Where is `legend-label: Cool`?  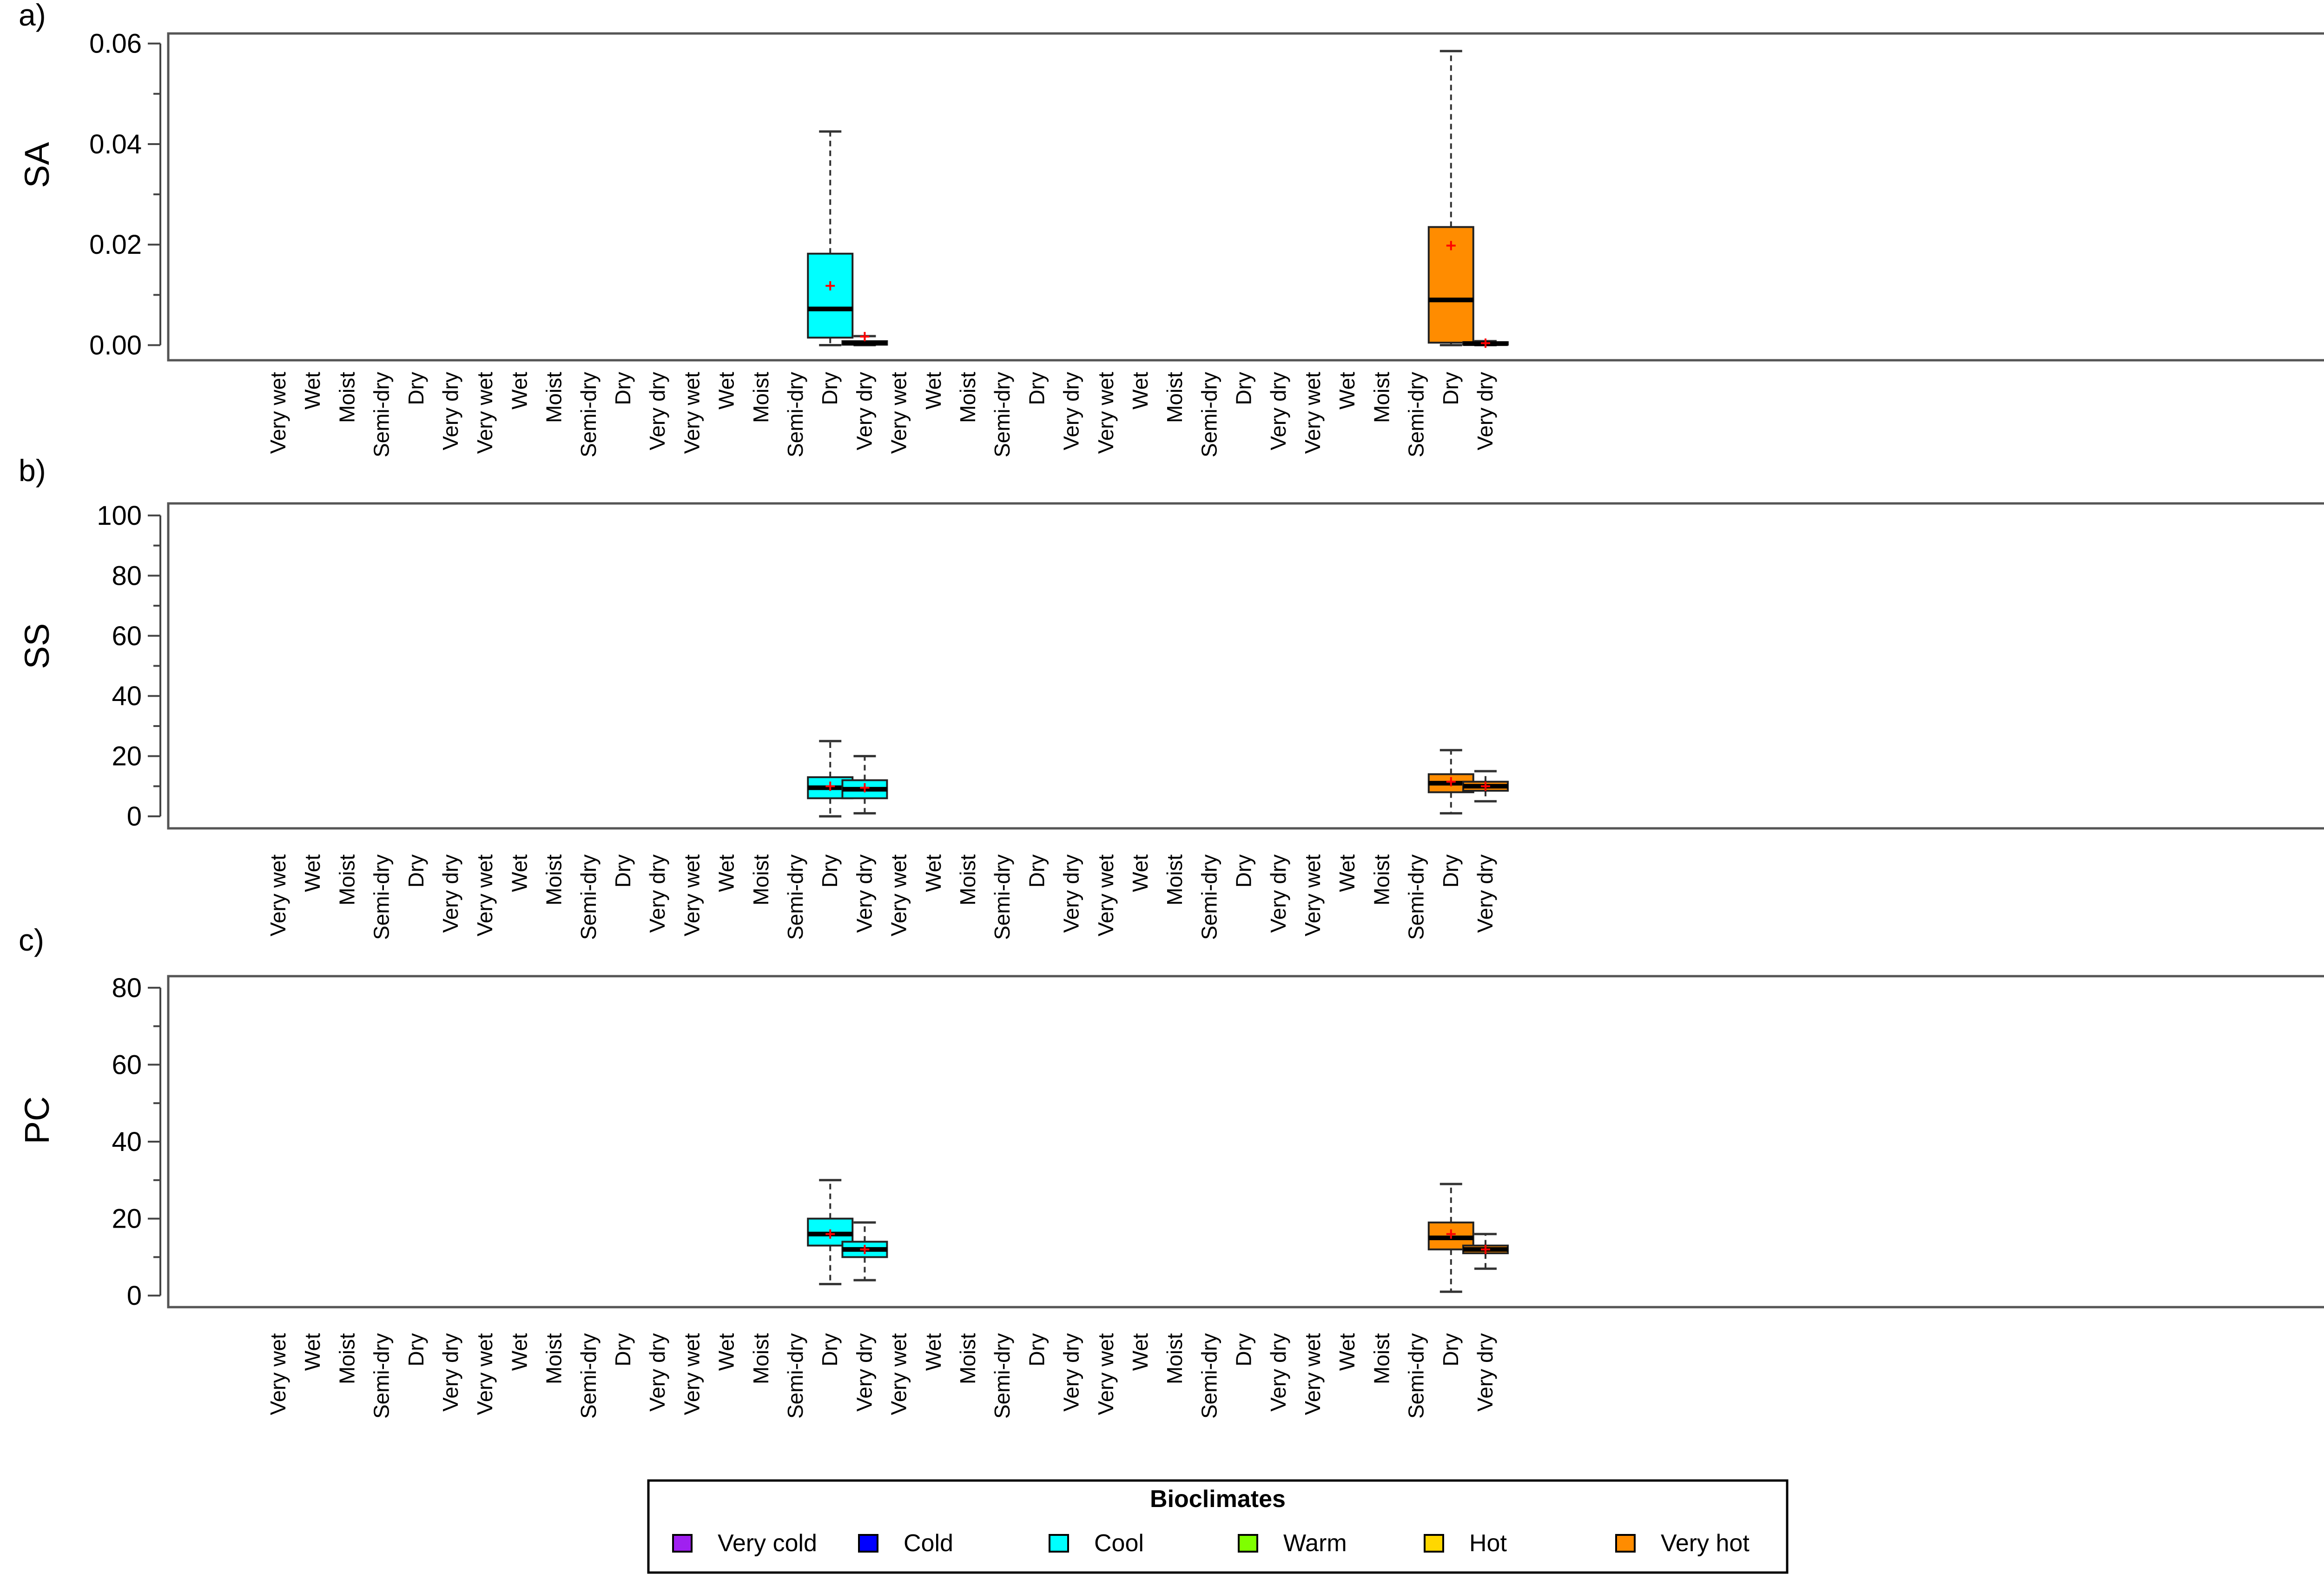 legend-label: Cool is located at coordinates (1119, 1543).